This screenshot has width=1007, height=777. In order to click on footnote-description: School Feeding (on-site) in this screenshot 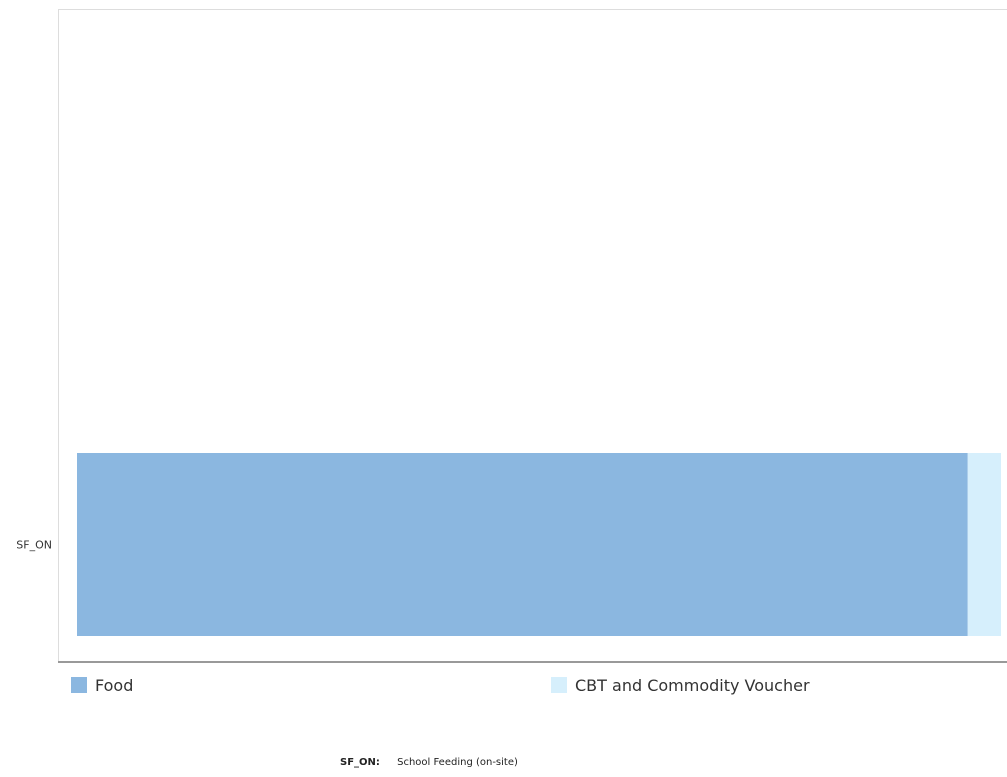, I will do `click(457, 762)`.